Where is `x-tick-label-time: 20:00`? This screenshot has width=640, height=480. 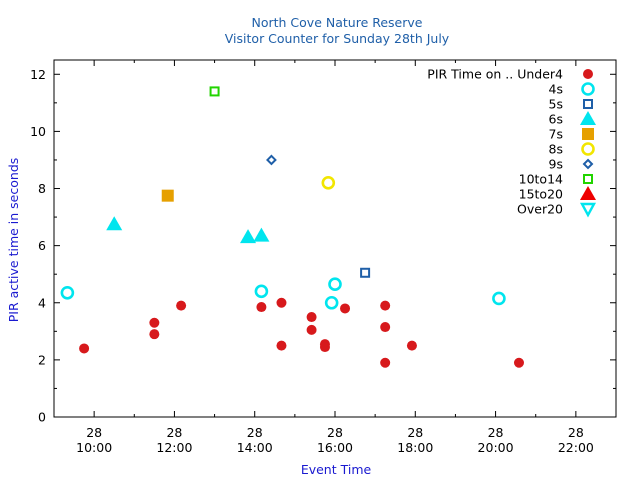 x-tick-label-time: 20:00 is located at coordinates (496, 447).